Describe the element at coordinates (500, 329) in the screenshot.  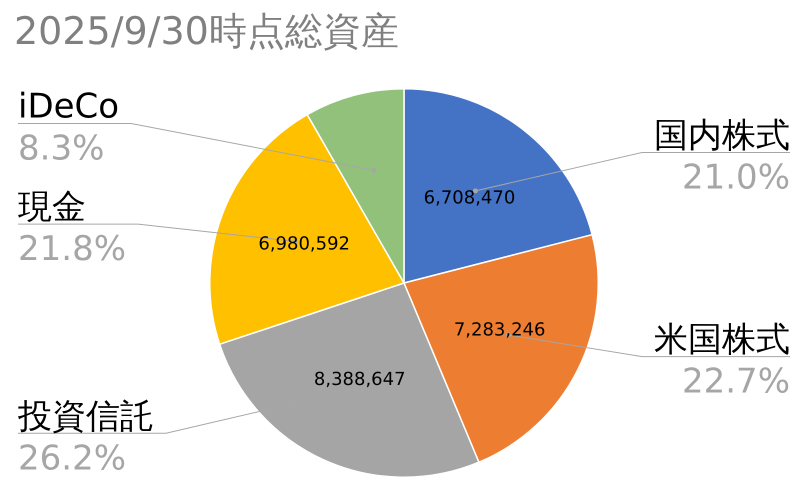
I see `text: 7,283,246` at that location.